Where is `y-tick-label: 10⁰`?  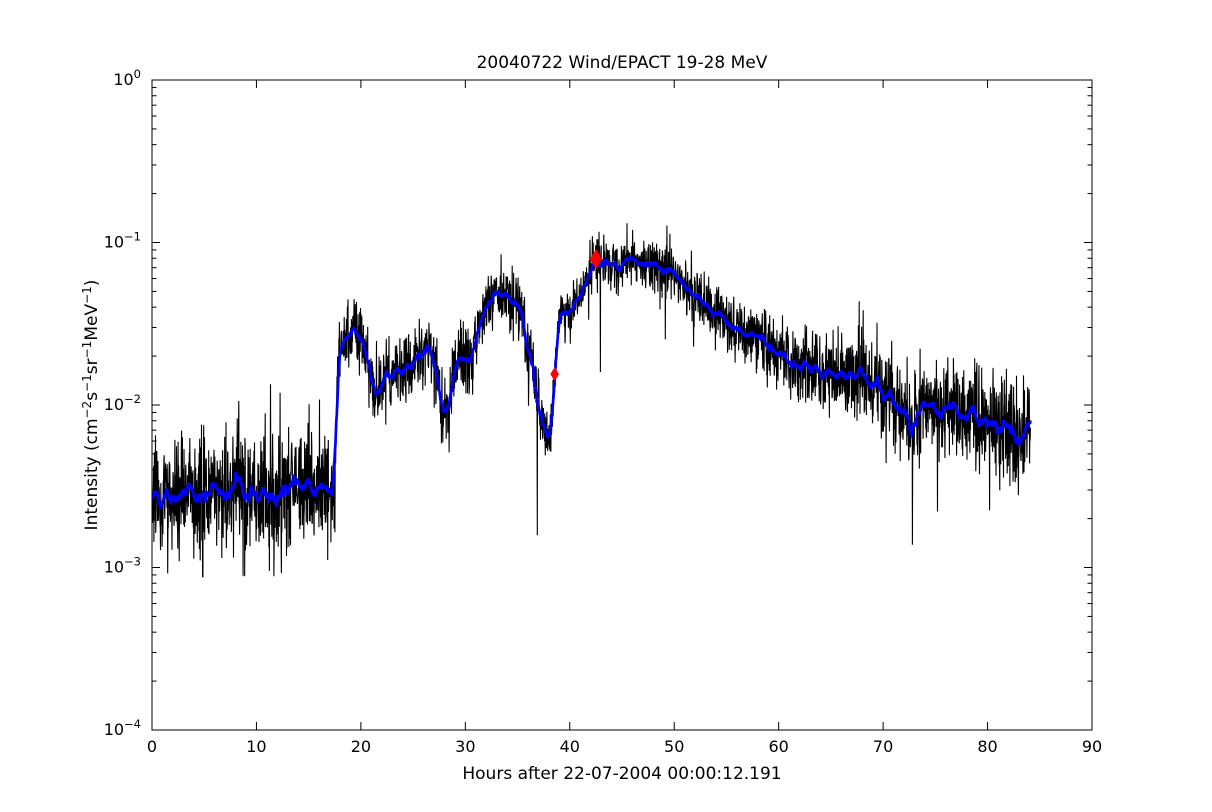
y-tick-label: 10⁰ is located at coordinates (127, 78).